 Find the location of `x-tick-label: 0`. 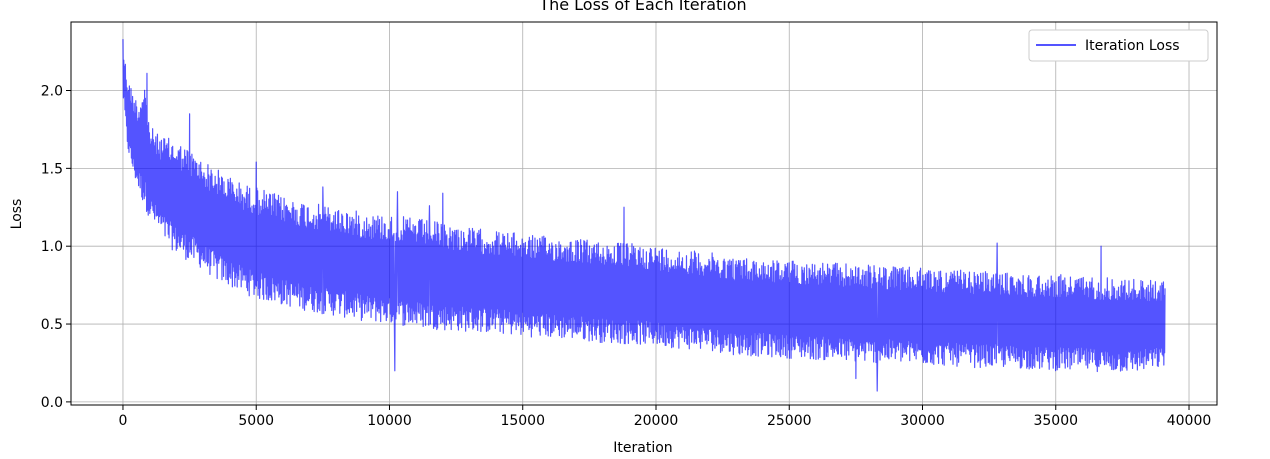

x-tick-label: 0 is located at coordinates (123, 421).